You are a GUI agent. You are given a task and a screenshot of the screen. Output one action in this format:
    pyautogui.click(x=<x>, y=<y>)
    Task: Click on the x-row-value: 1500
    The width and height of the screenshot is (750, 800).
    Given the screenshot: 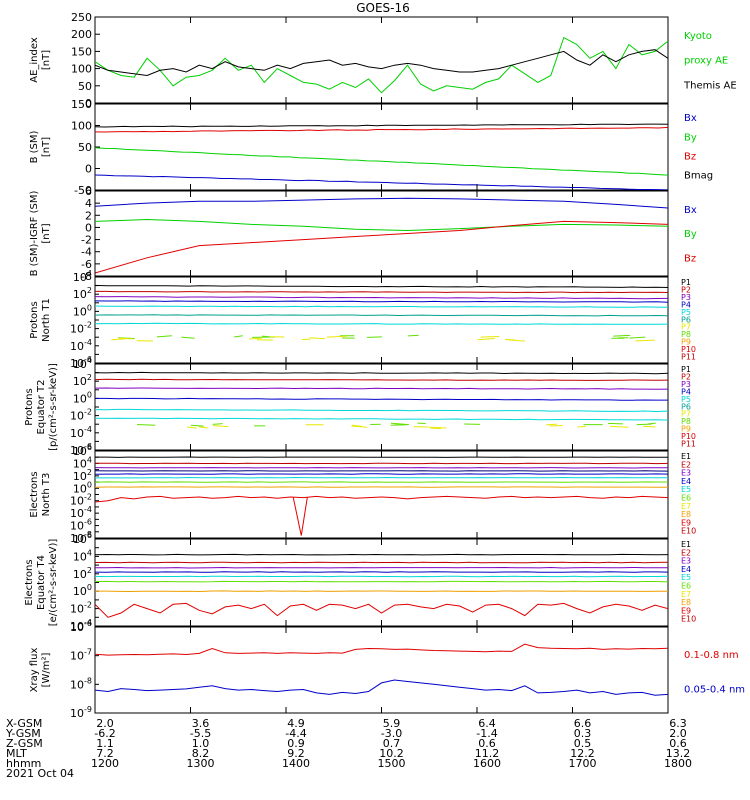 What is the action you would take?
    pyautogui.click(x=392, y=763)
    